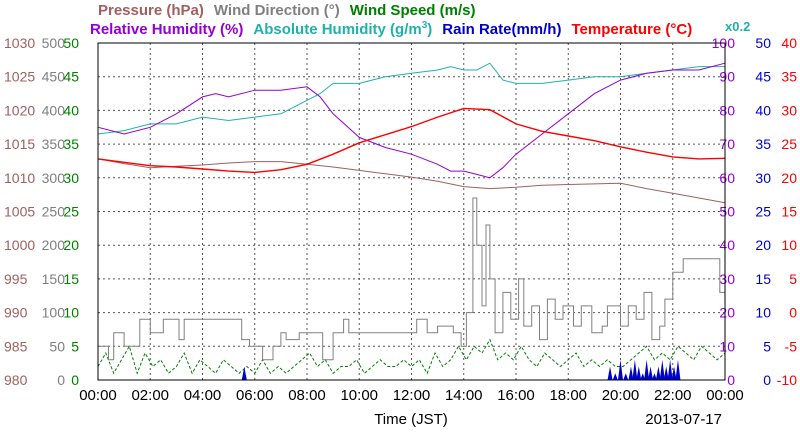  What do you see at coordinates (789, 77) in the screenshot?
I see `y-tick-label: 35` at bounding box center [789, 77].